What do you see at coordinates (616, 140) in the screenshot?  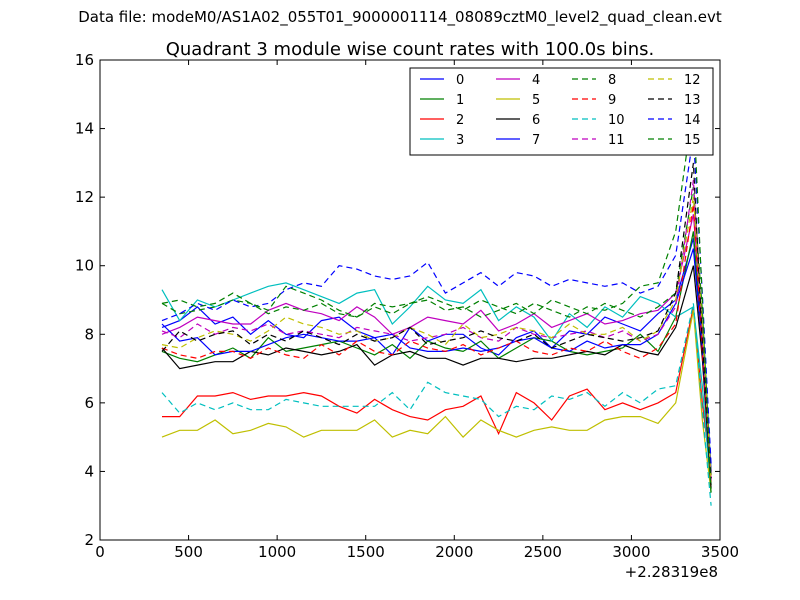 I see `legend-label: 11` at bounding box center [616, 140].